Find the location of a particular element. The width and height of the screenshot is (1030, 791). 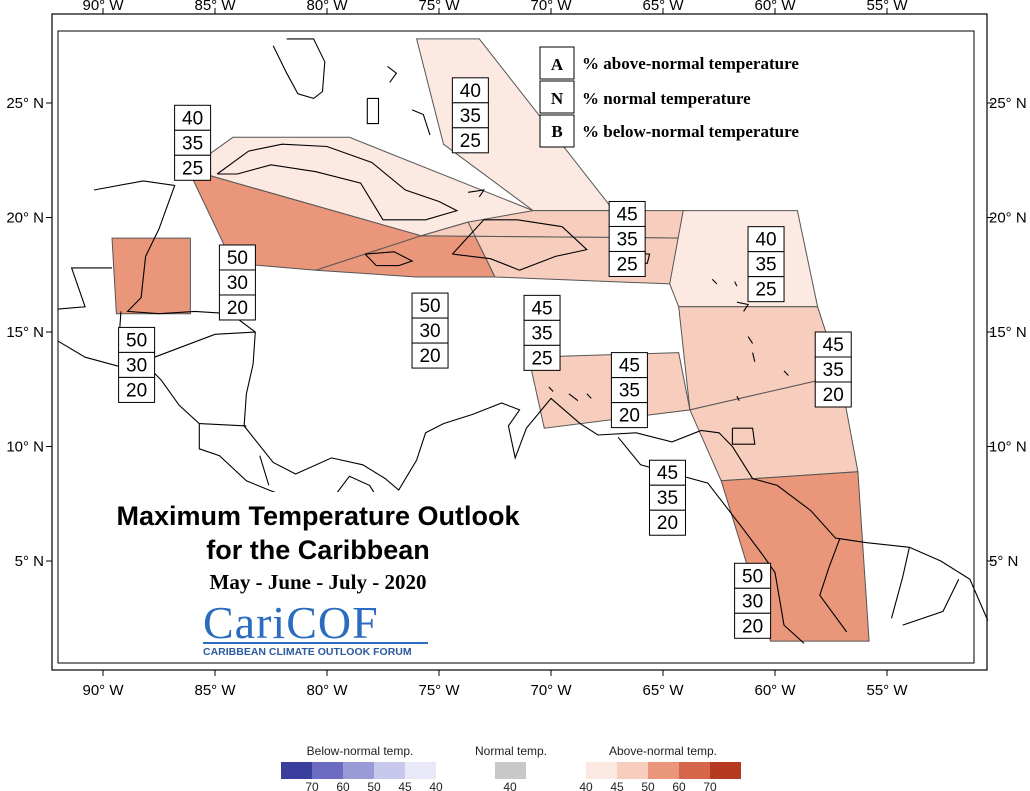

colorbar-above-tick: 60 is located at coordinates (679, 785).